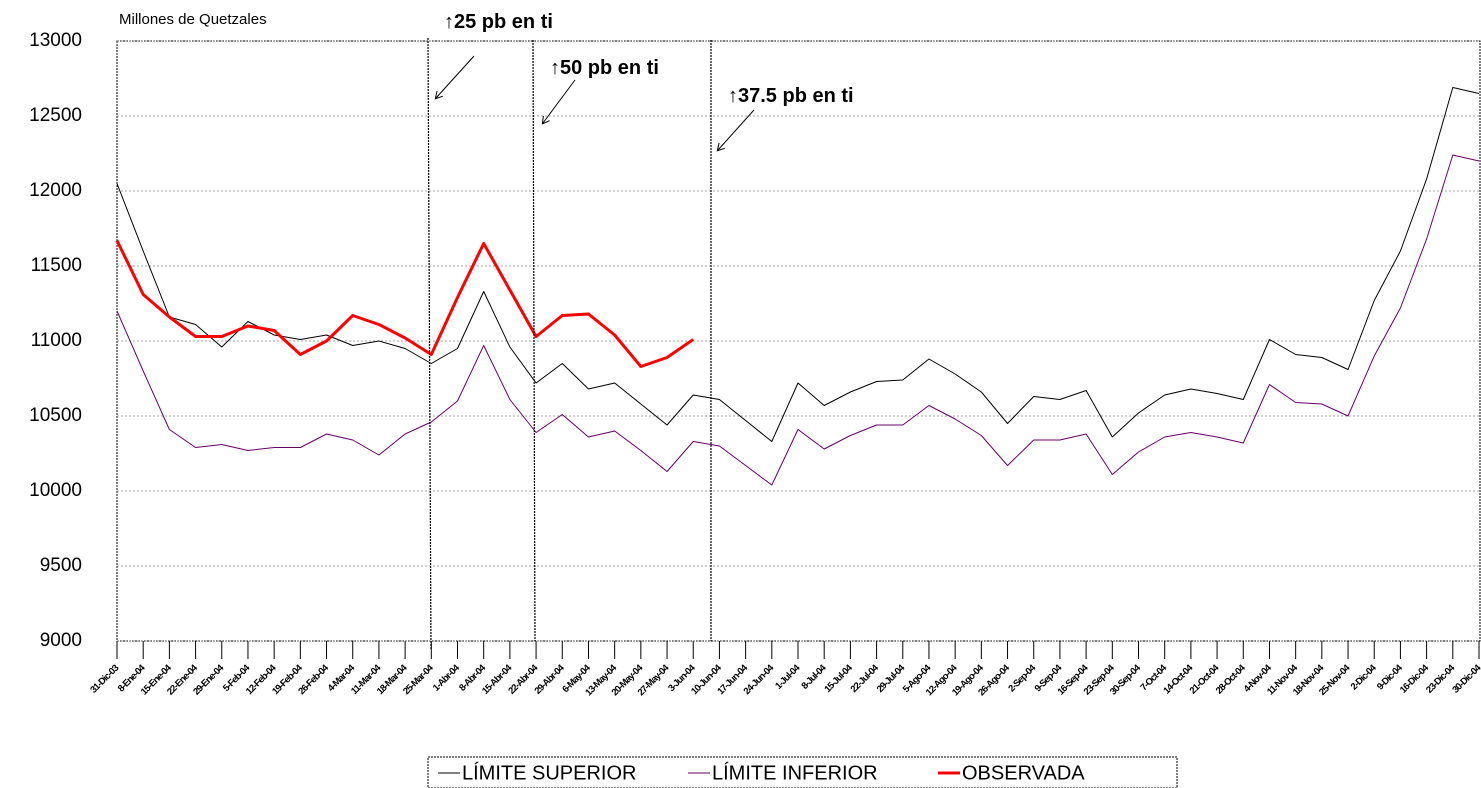 The height and width of the screenshot is (788, 1481). What do you see at coordinates (104, 679) in the screenshot?
I see `x-tick-label: 31-Dic-03` at bounding box center [104, 679].